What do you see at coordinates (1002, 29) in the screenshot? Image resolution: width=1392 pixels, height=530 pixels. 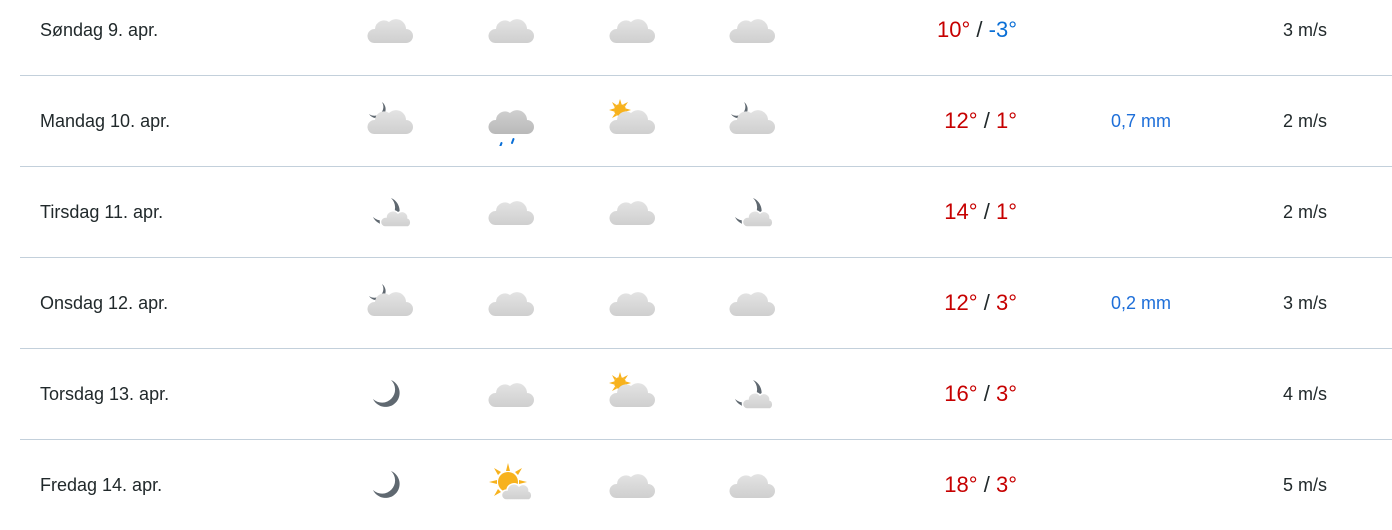 I see `min-temp: -3°` at bounding box center [1002, 29].